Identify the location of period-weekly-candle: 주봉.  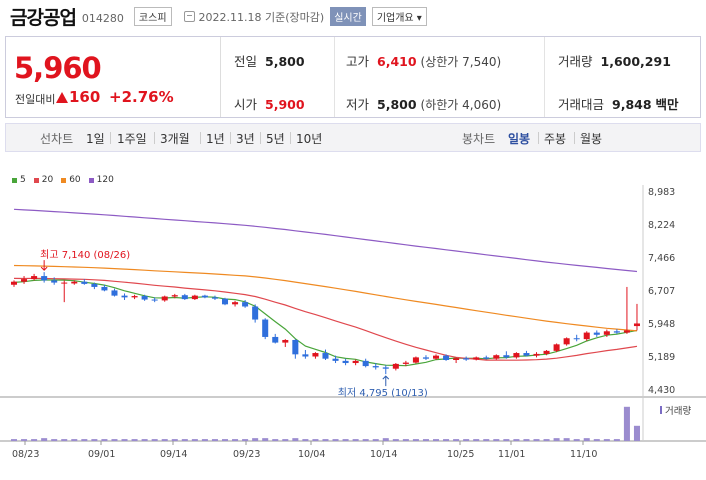
(555, 139).